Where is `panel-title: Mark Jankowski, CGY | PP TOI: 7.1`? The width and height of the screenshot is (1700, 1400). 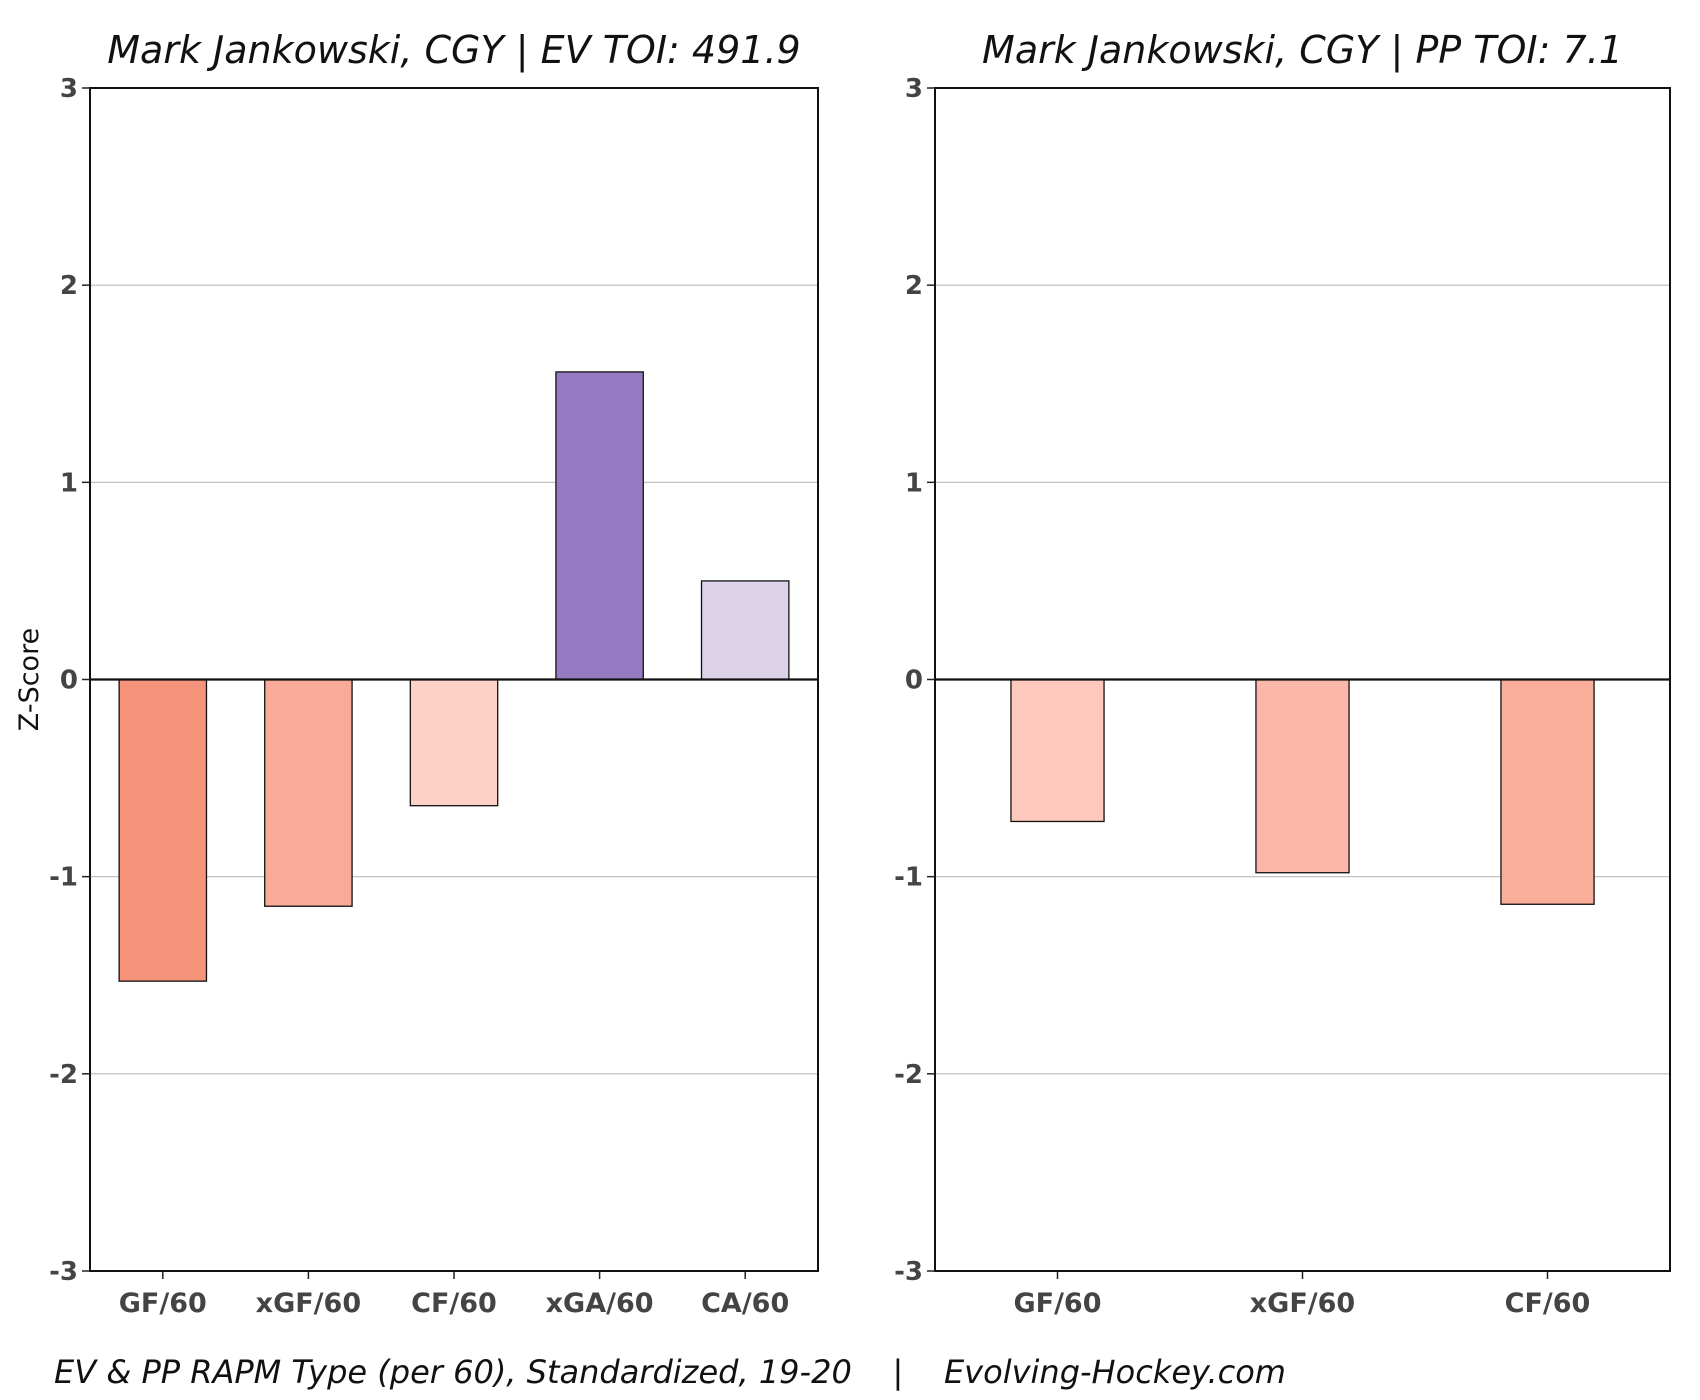 panel-title: Mark Jankowski, CGY | PP TOI: 7.1 is located at coordinates (1302, 50).